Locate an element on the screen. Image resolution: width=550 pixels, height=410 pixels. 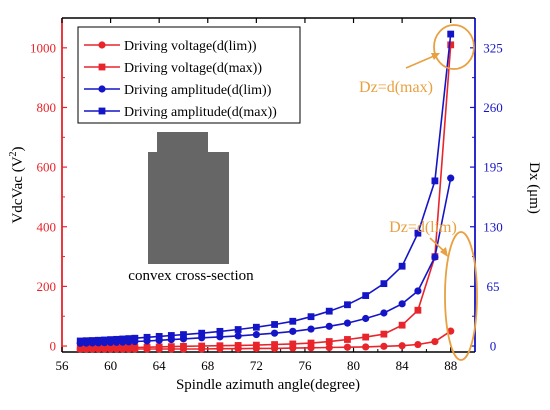
dz-max-label: Dz=d(max) is located at coordinates (396, 87).